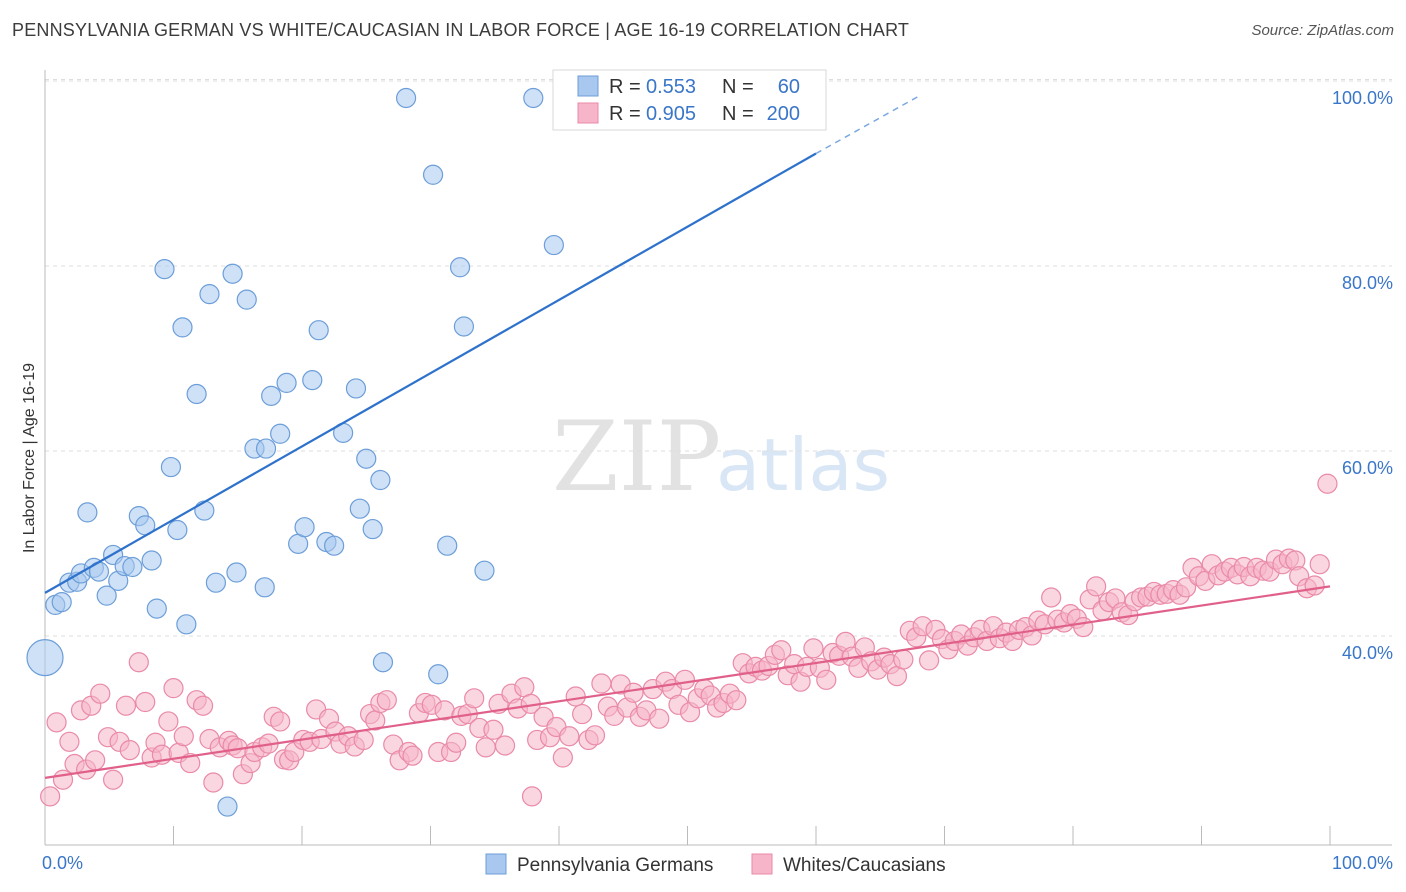 This screenshot has height=892, width=1406. What do you see at coordinates (636, 457) in the screenshot?
I see `watermark-zip: ZIP` at bounding box center [636, 457].